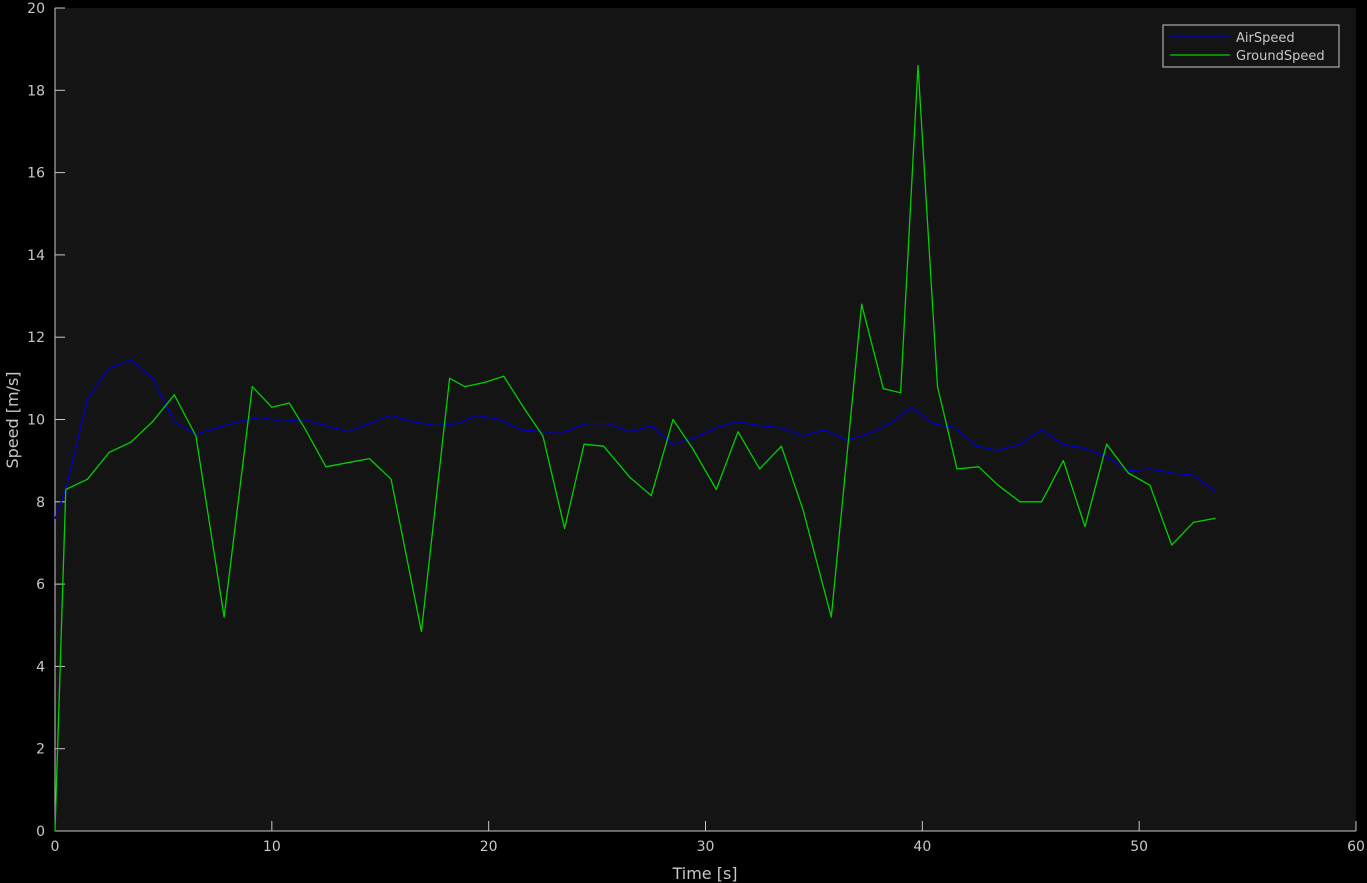 The width and height of the screenshot is (1367, 883). Describe the element at coordinates (40, 503) in the screenshot. I see `y-tick-label: 8` at that location.